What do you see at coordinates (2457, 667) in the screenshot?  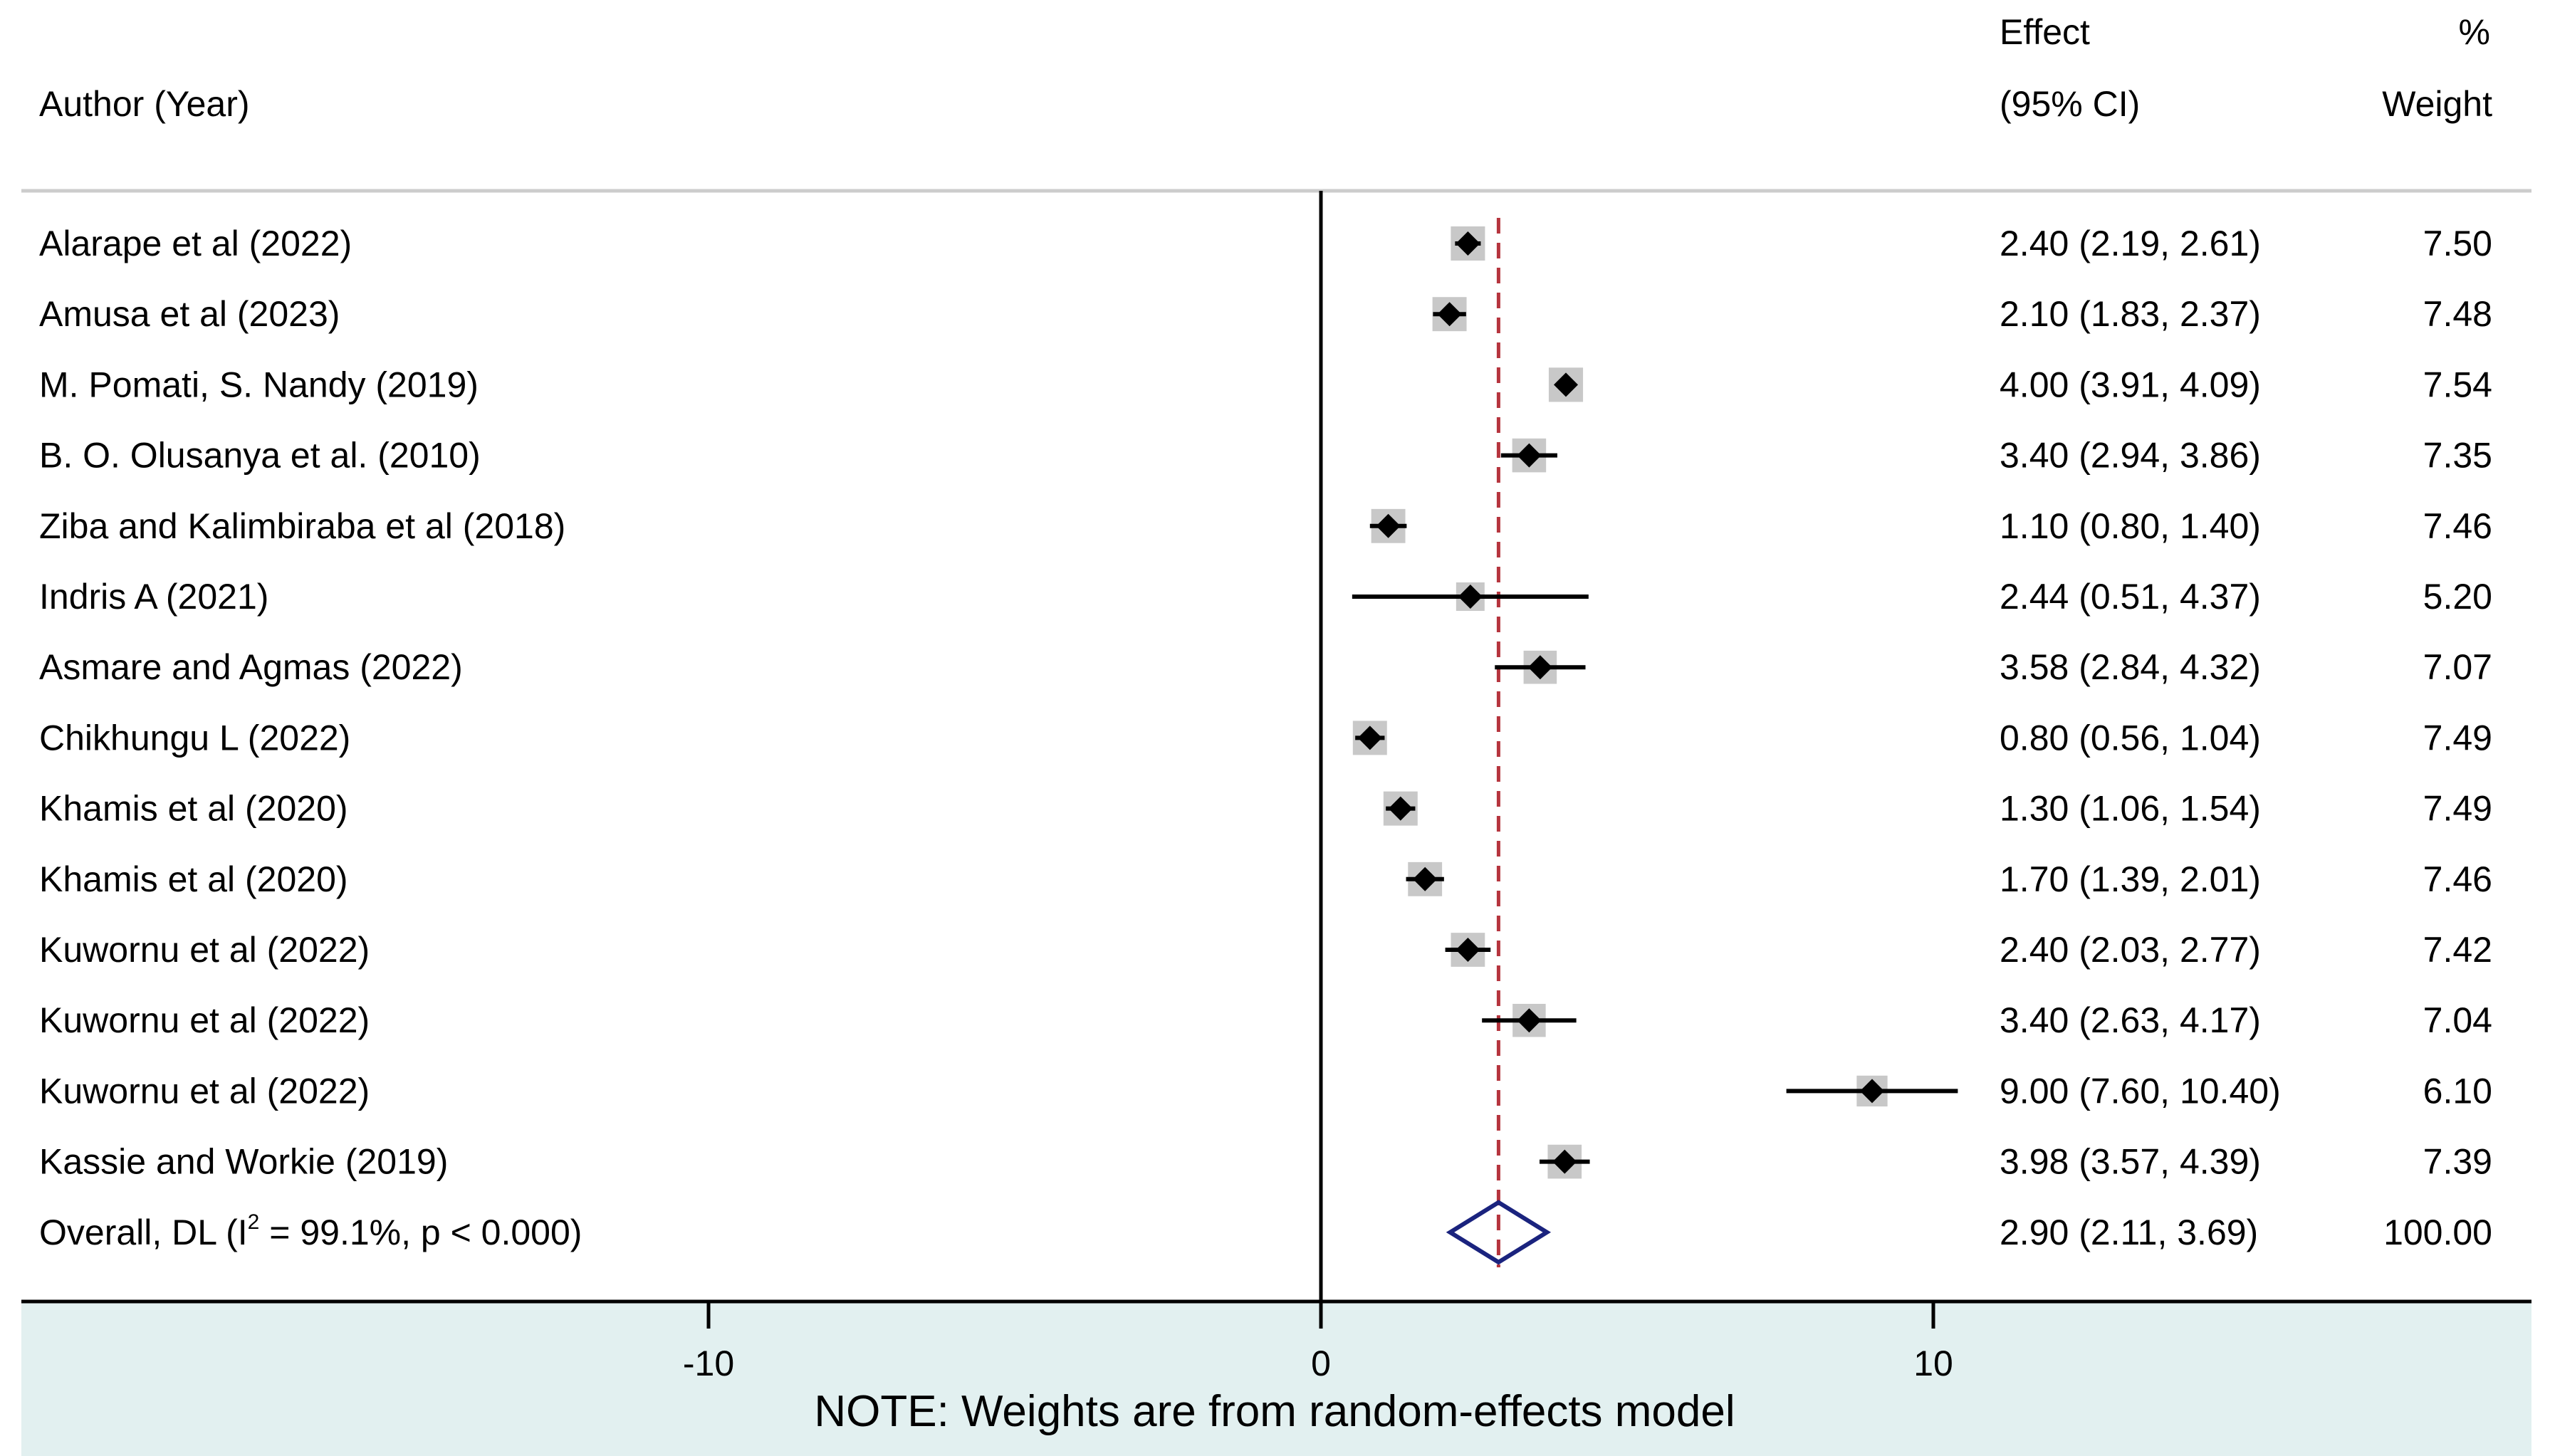 I see `weight-text: 7.07` at bounding box center [2457, 667].